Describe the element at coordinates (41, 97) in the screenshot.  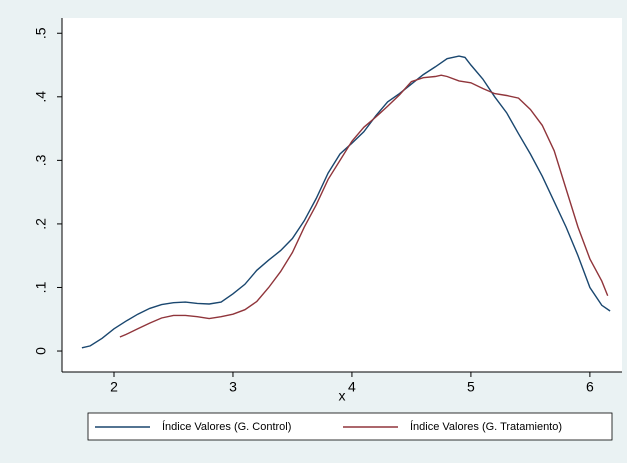
I see `y-tick-label: .4` at that location.